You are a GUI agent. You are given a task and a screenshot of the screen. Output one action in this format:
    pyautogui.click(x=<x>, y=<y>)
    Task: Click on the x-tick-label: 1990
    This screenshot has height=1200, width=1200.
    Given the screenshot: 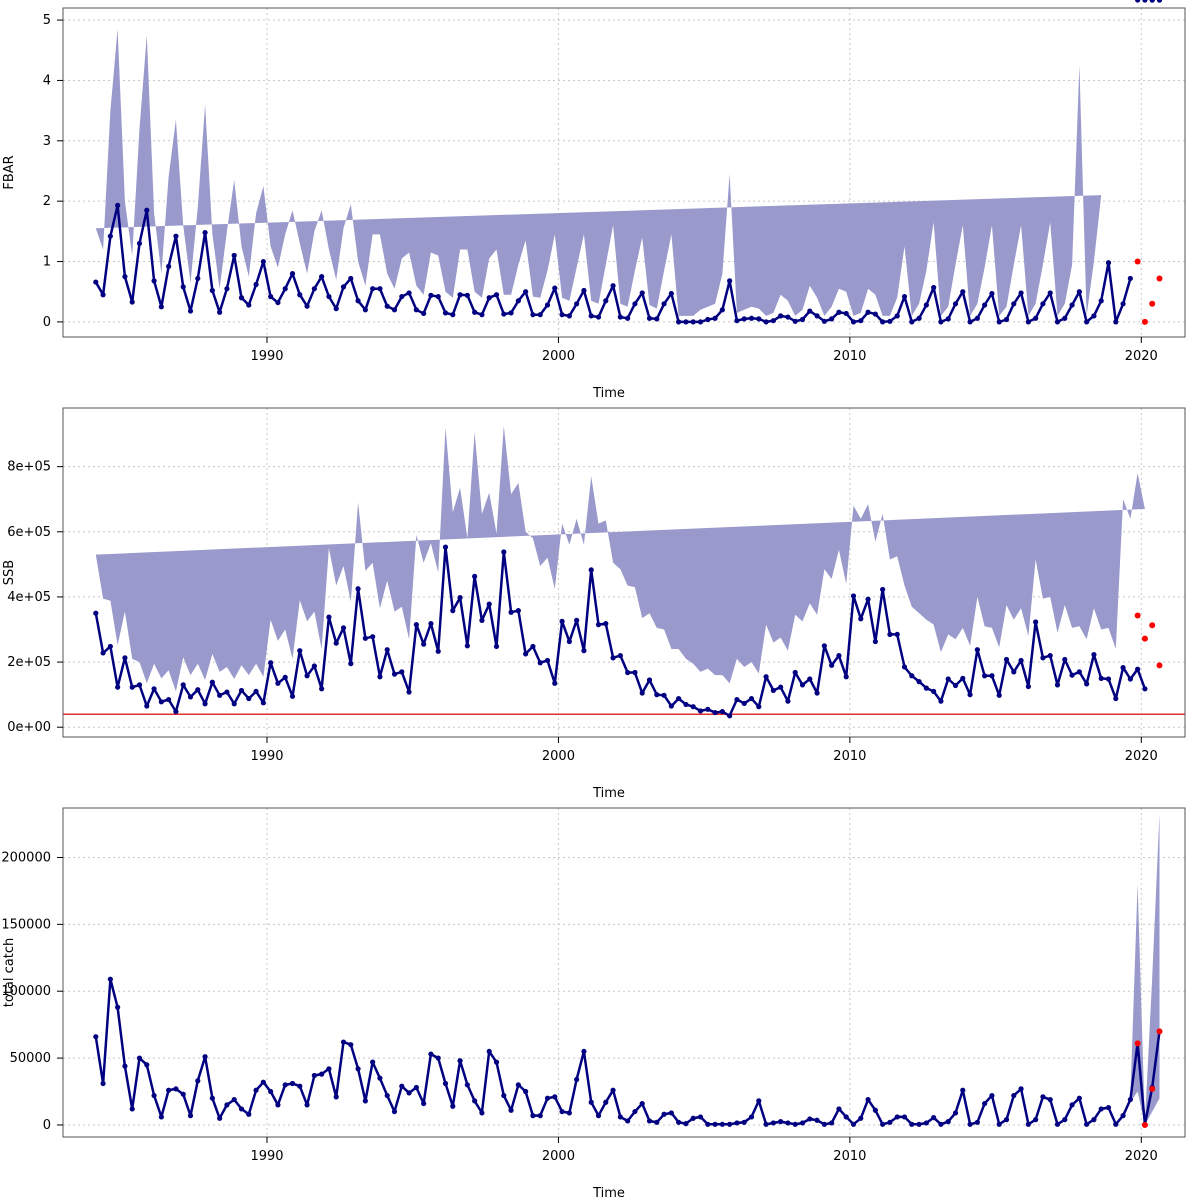 What is the action you would take?
    pyautogui.click(x=266, y=356)
    